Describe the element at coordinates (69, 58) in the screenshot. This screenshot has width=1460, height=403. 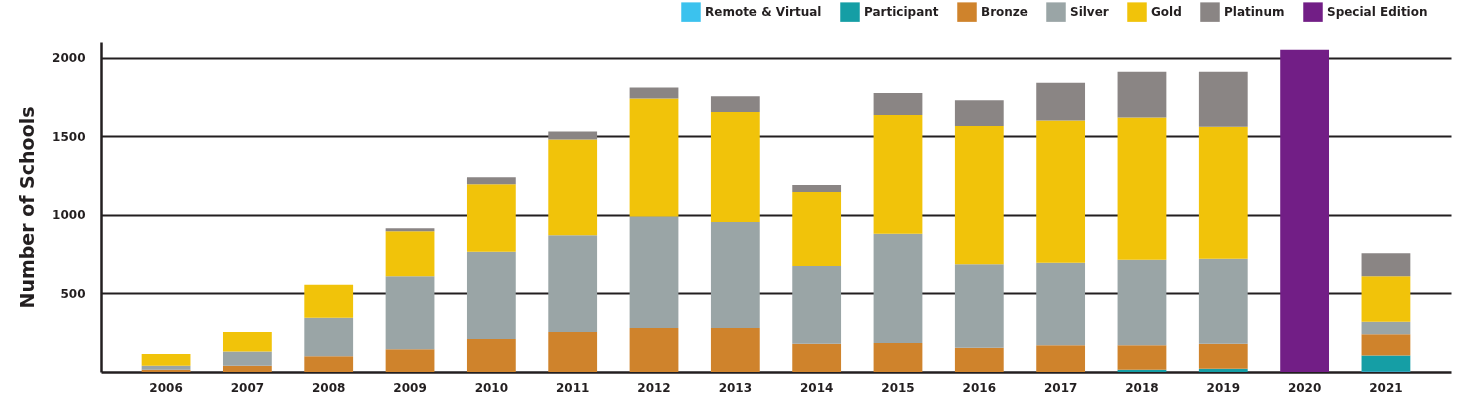
I see `y-tick-label: 2000` at that location.